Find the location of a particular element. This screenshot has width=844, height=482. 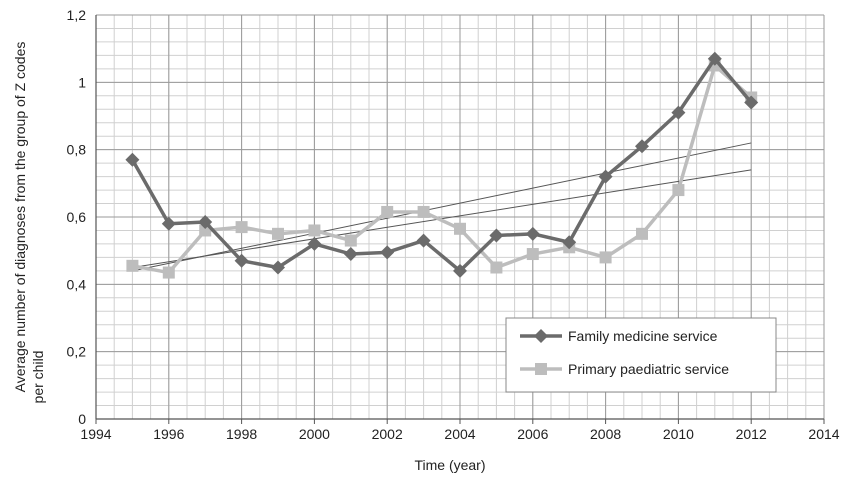

legend-item: Family medicine service is located at coordinates (619, 336).